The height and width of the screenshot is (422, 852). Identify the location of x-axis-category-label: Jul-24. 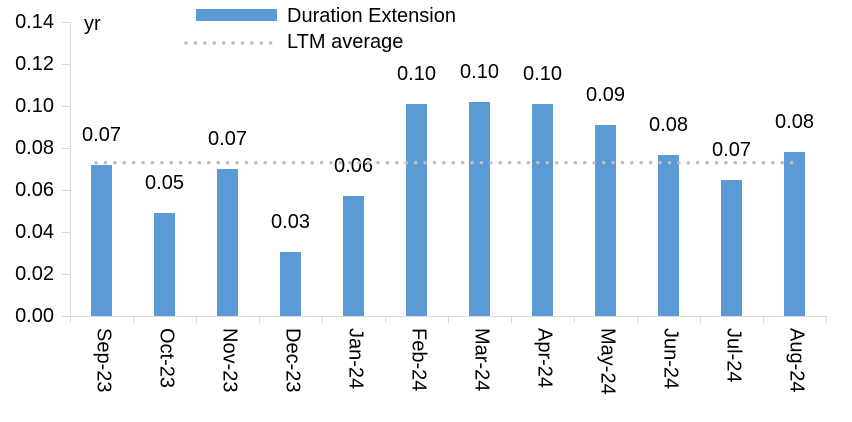
(733, 355).